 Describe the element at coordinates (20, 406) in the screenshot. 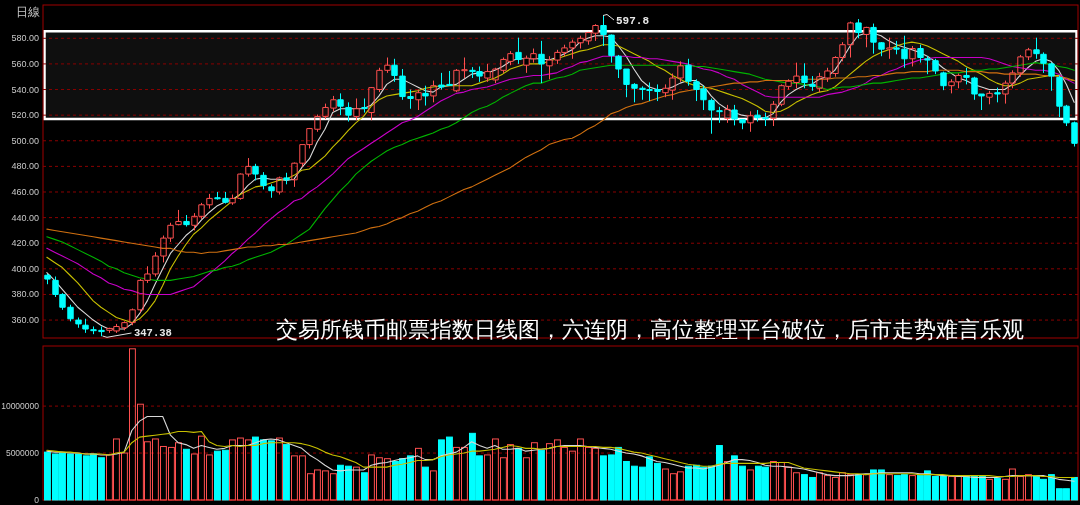

I see `y-tick-label: 10000000` at that location.